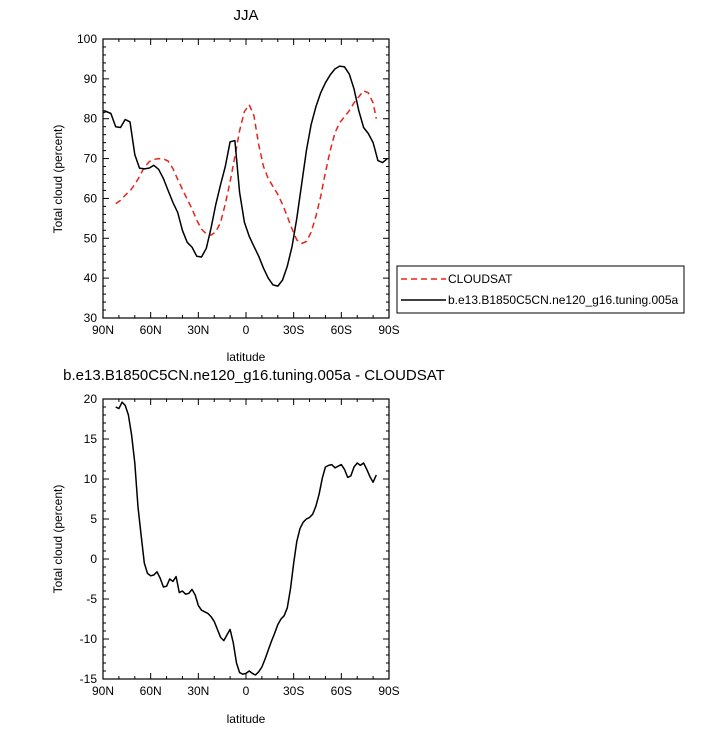  I want to click on bottom-x-tick-label: 0, so click(246, 691).